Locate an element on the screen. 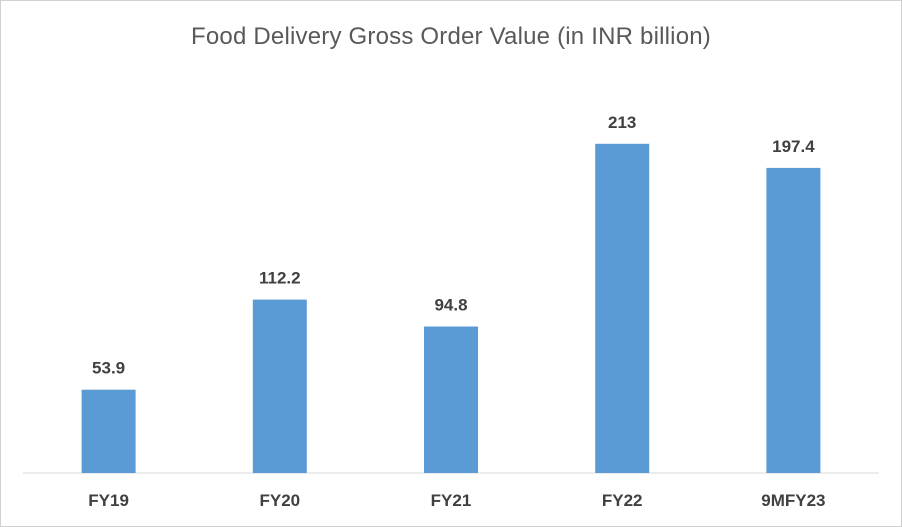 This screenshot has width=902, height=527. bar-fy22 is located at coordinates (622, 308).